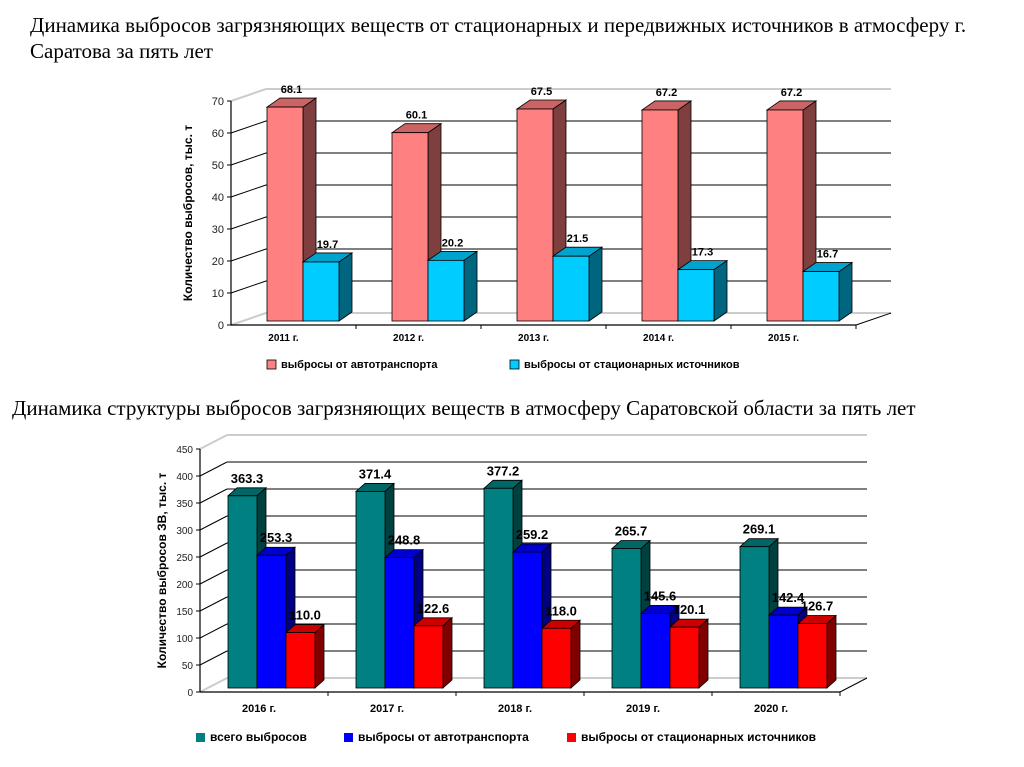 This screenshot has width=1024, height=767. I want to click on data-label: 142.4, so click(788, 597).